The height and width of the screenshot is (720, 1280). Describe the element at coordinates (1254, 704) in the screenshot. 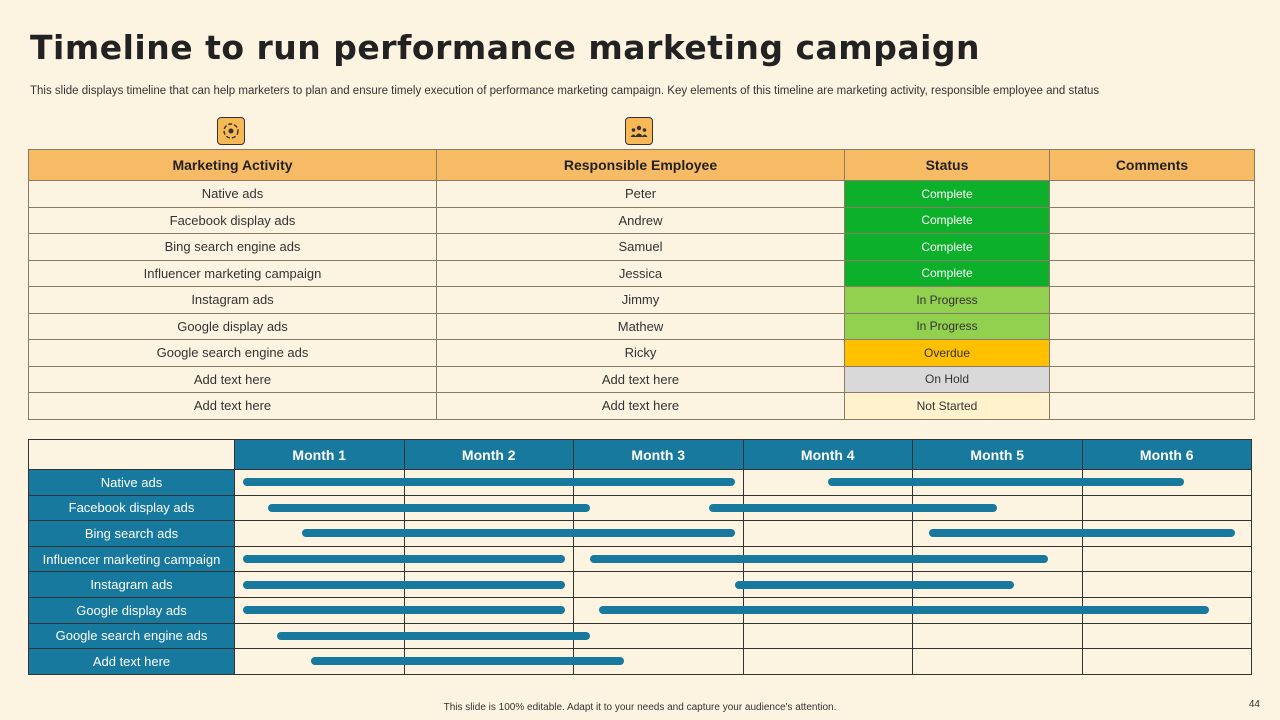

I see `page-number: 44` at that location.